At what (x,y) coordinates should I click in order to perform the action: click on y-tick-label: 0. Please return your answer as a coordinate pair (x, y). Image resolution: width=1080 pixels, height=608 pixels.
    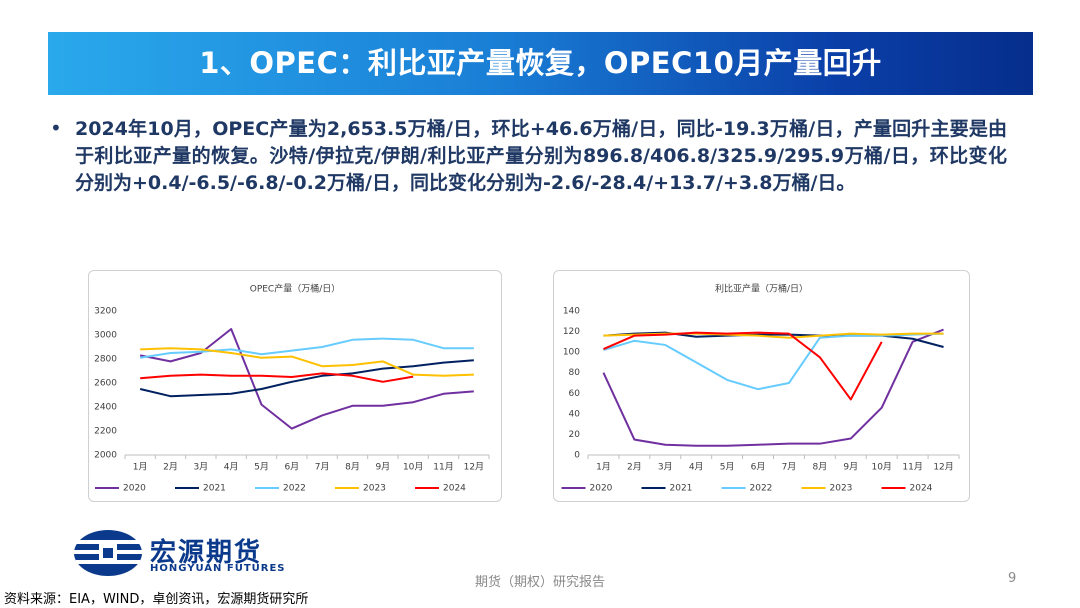
    Looking at the image, I should click on (577, 456).